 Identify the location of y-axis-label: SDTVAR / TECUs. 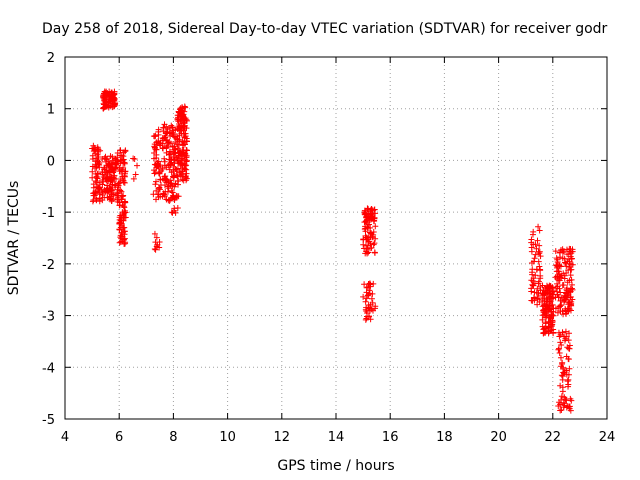
(14, 238).